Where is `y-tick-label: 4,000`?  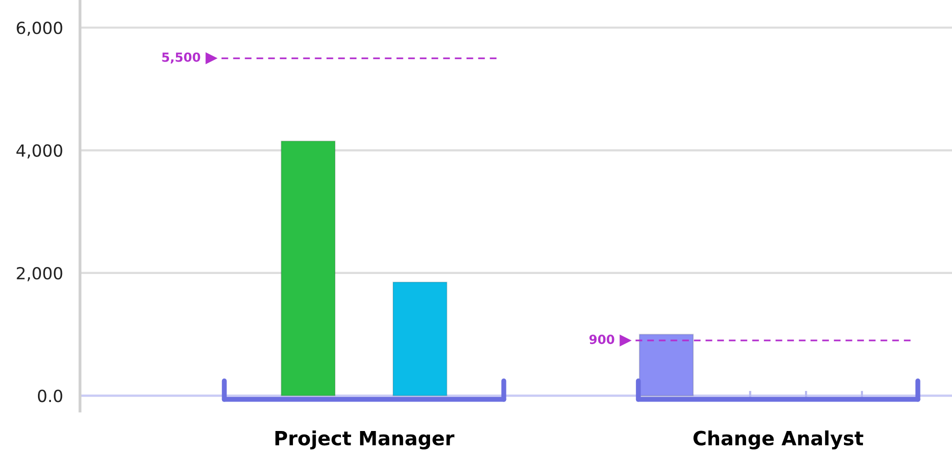 y-tick-label: 4,000 is located at coordinates (39, 151).